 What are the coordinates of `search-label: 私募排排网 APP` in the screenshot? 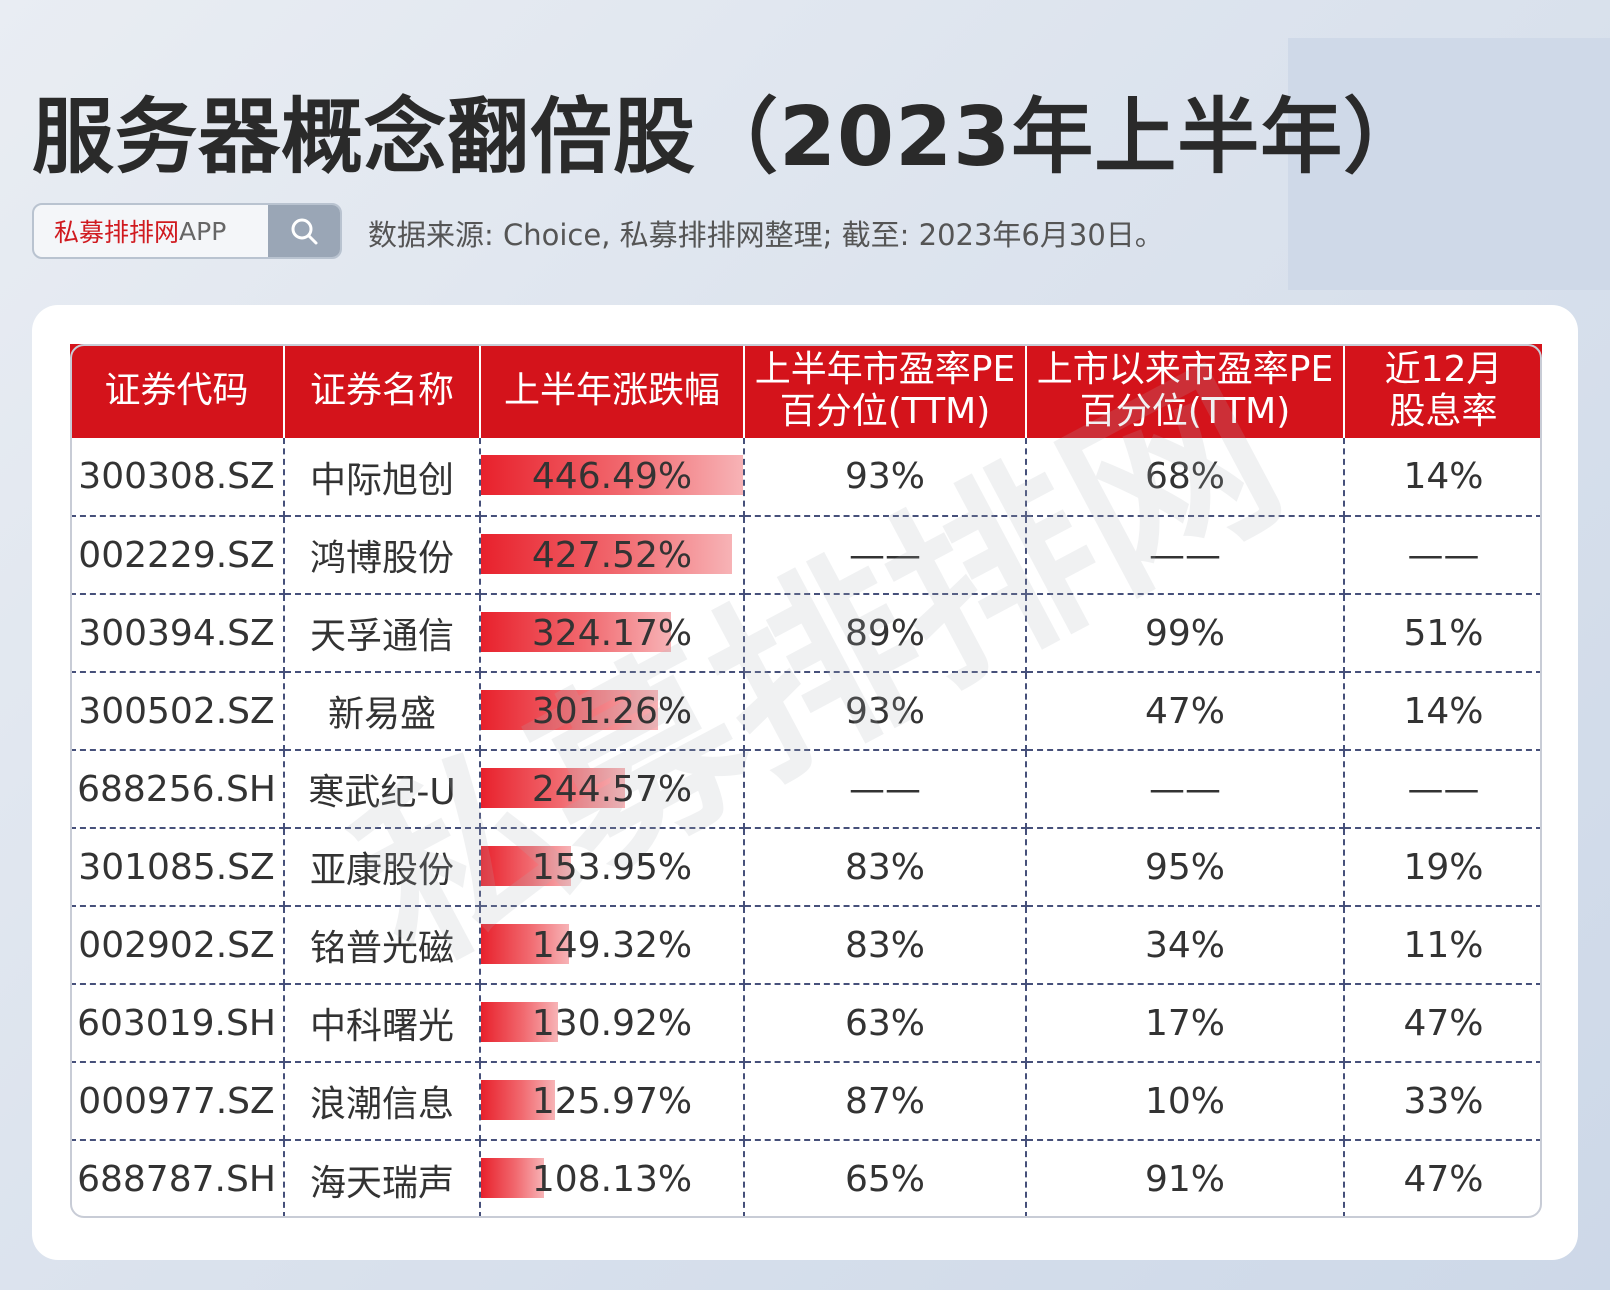 It's located at (151, 231).